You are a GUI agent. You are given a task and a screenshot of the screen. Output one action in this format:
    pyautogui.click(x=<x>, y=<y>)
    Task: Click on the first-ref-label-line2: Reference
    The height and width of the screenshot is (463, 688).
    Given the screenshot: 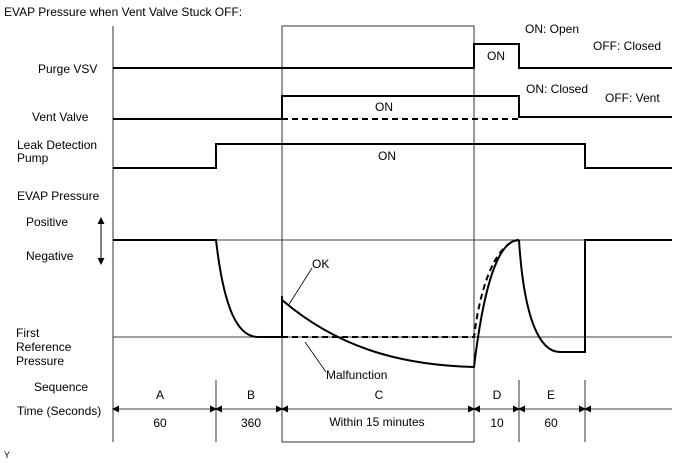 What is the action you would take?
    pyautogui.click(x=44, y=347)
    